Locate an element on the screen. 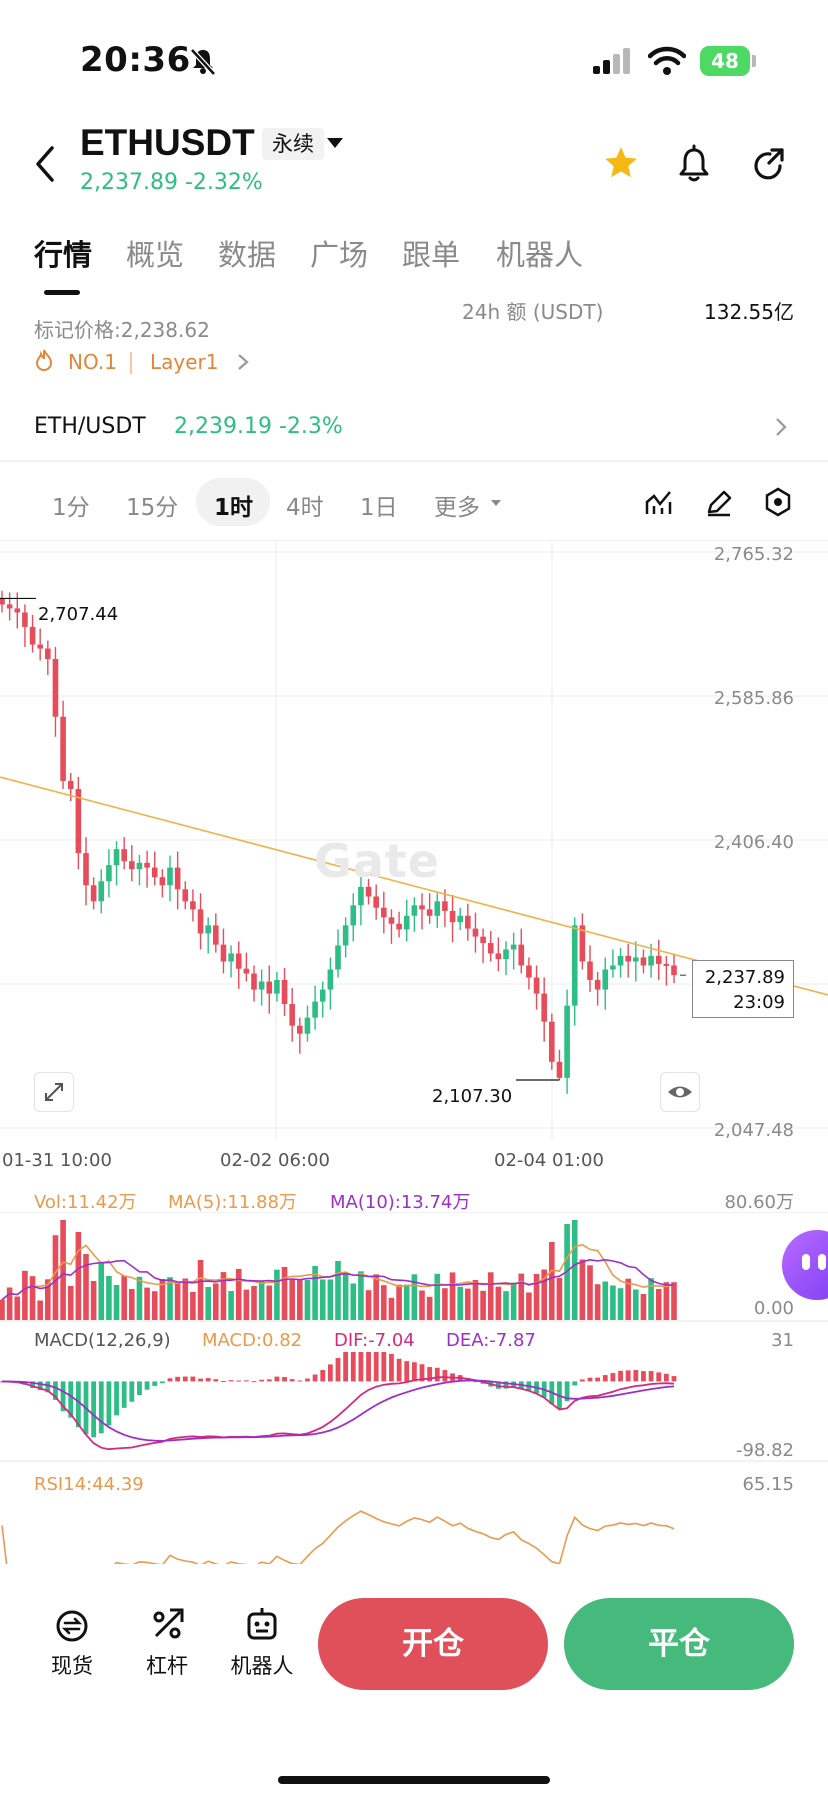  tab-market: 行情 is located at coordinates (63, 255).